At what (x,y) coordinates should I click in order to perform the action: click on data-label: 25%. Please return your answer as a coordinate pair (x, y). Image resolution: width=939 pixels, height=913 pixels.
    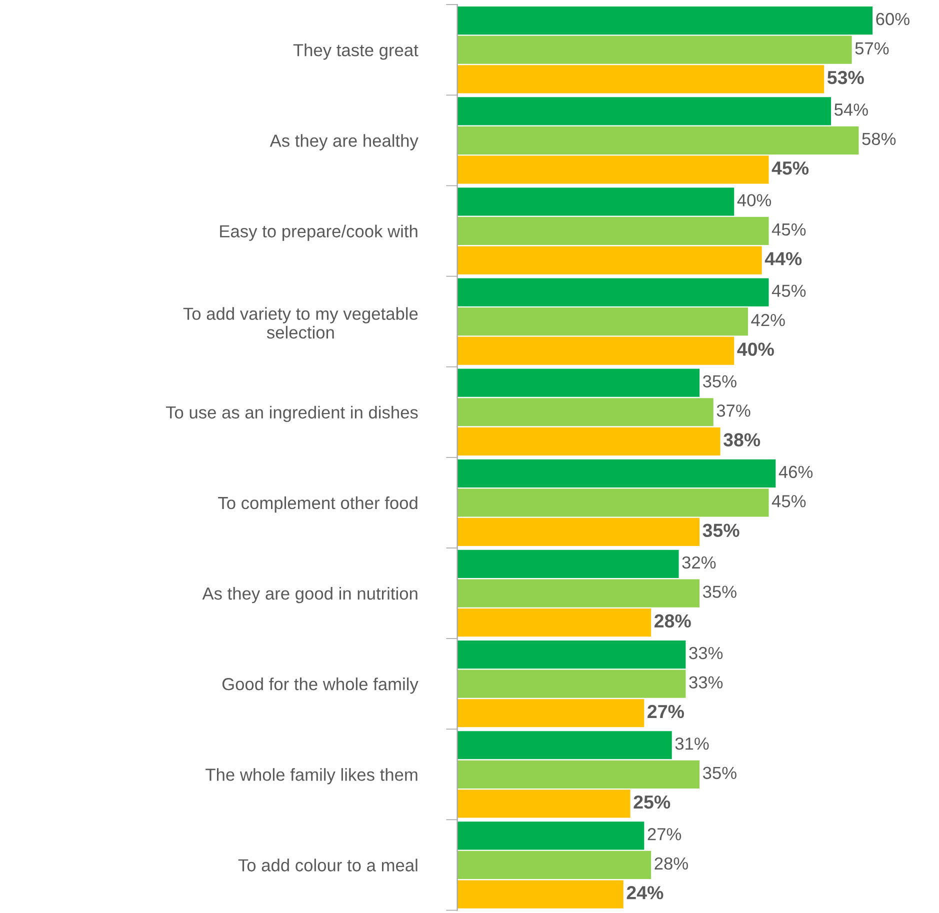
    Looking at the image, I should click on (652, 802).